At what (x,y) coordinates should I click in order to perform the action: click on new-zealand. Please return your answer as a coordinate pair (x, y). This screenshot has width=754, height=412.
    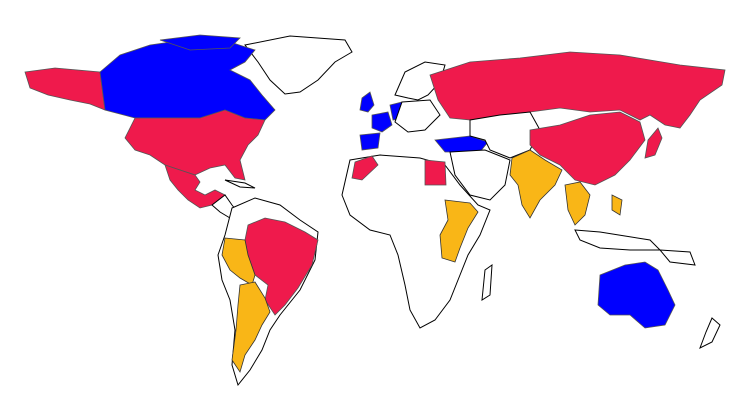
    Looking at the image, I should click on (710, 333).